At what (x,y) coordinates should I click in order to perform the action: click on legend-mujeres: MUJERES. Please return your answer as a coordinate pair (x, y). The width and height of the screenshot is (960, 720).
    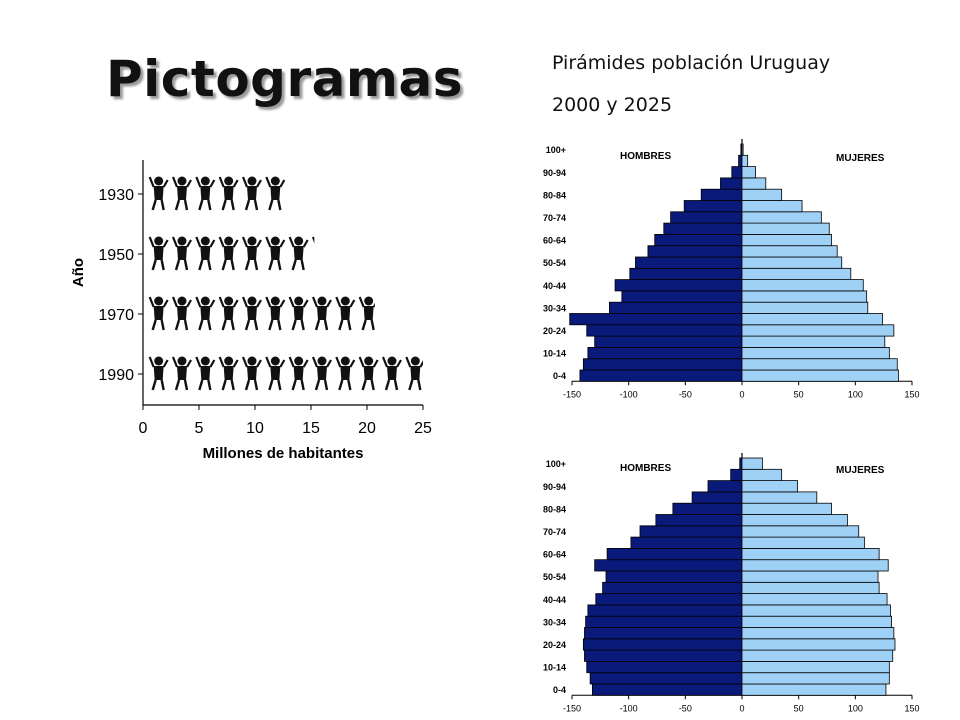
    Looking at the image, I should click on (860, 470).